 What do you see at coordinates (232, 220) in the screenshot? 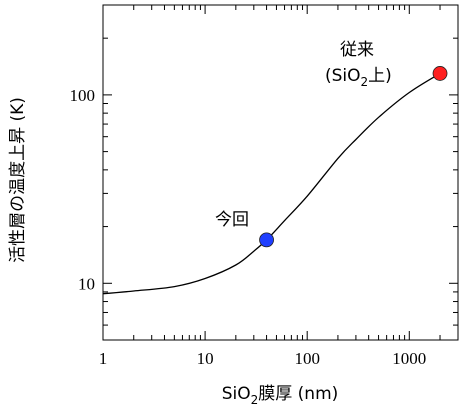
I see `annotation-current: 今回` at bounding box center [232, 220].